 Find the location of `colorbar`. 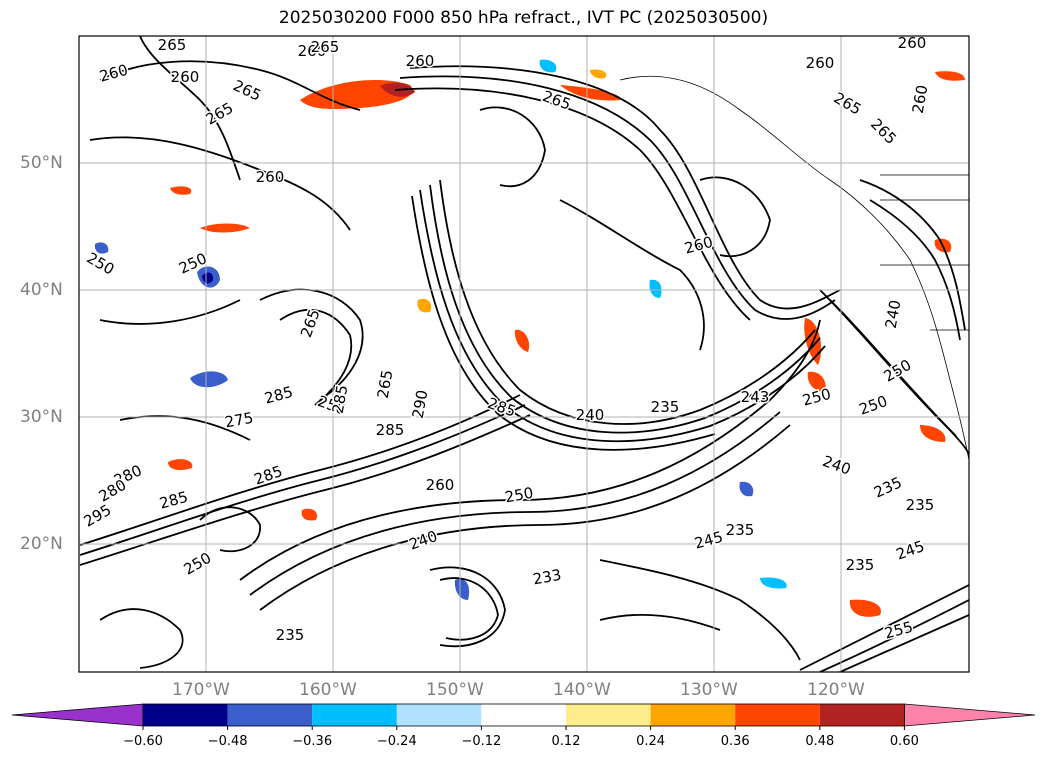

colorbar is located at coordinates (523, 716).